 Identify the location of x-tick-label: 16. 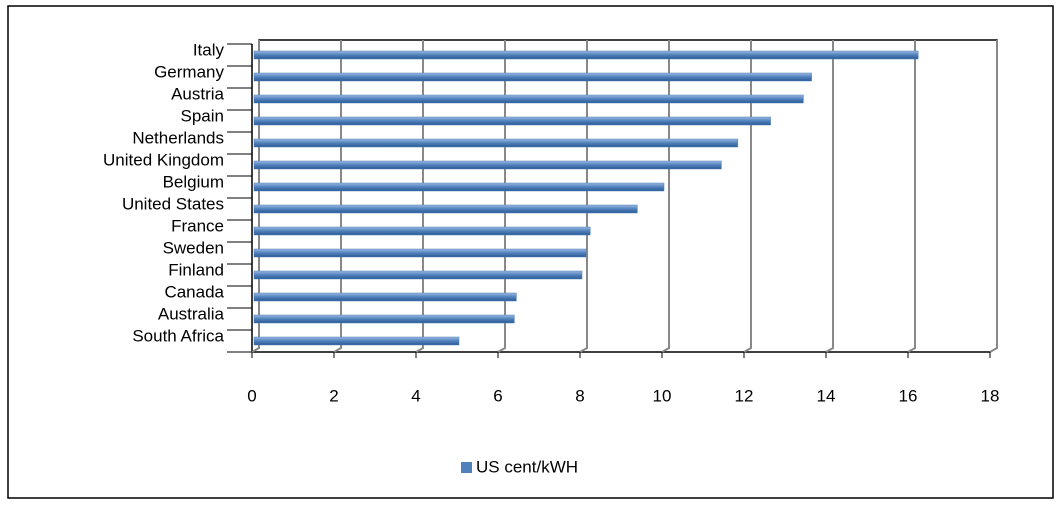
(908, 395).